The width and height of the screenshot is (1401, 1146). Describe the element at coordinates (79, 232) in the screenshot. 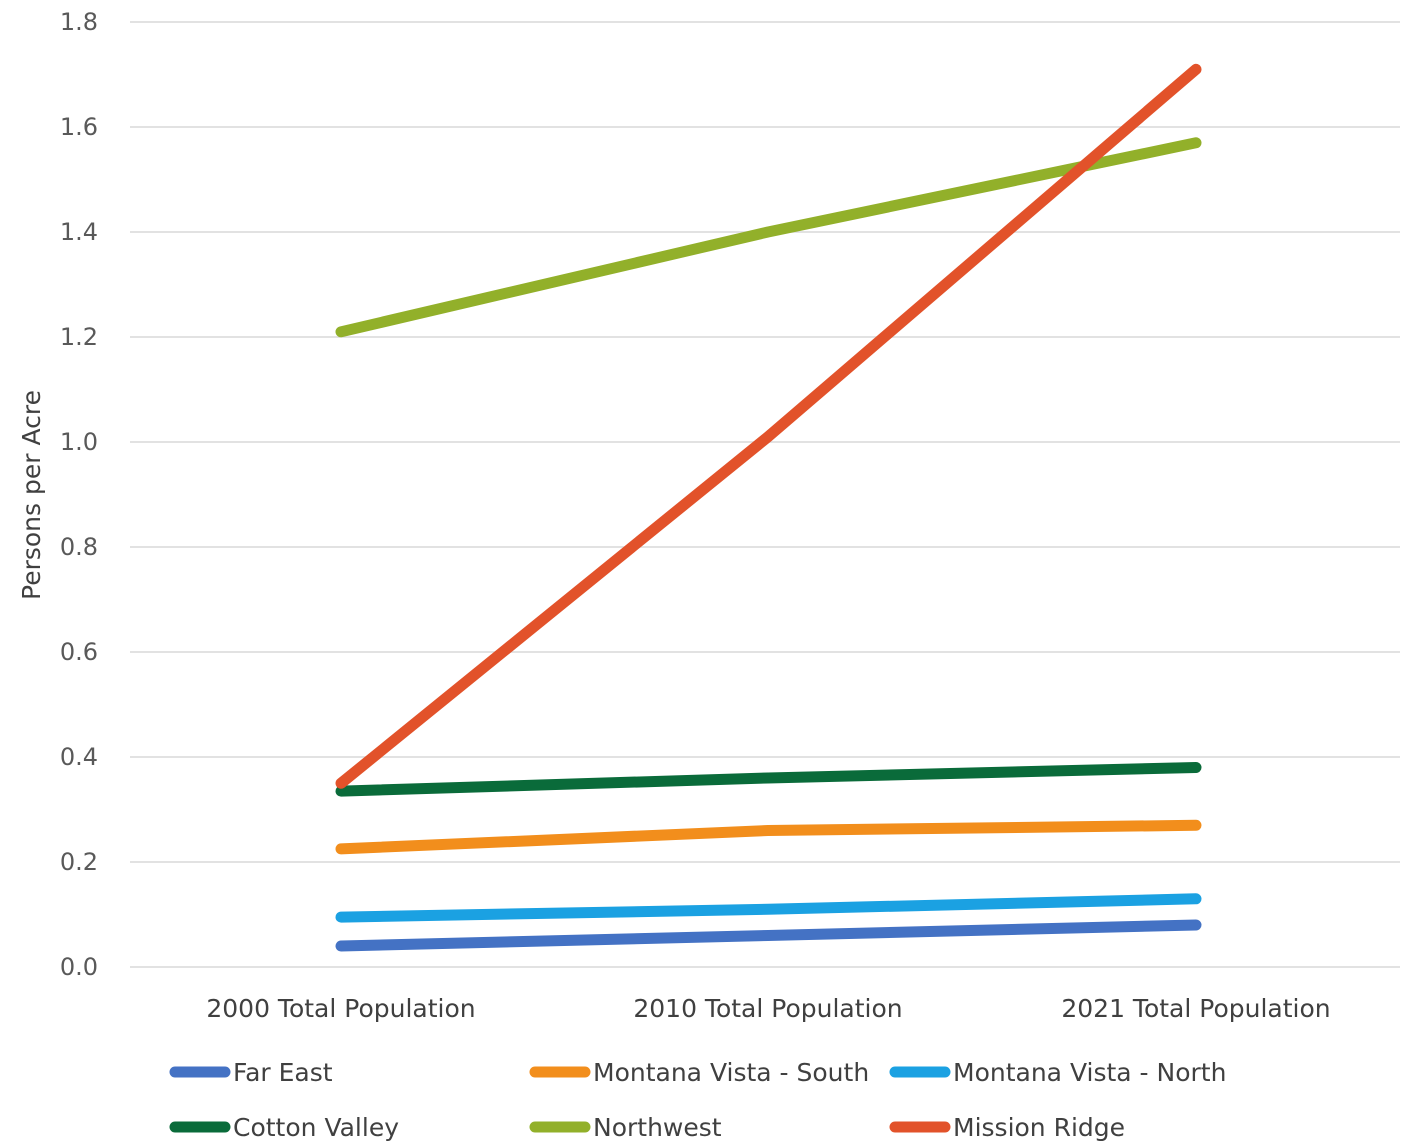

I see `y-tick-label: 1.4` at that location.